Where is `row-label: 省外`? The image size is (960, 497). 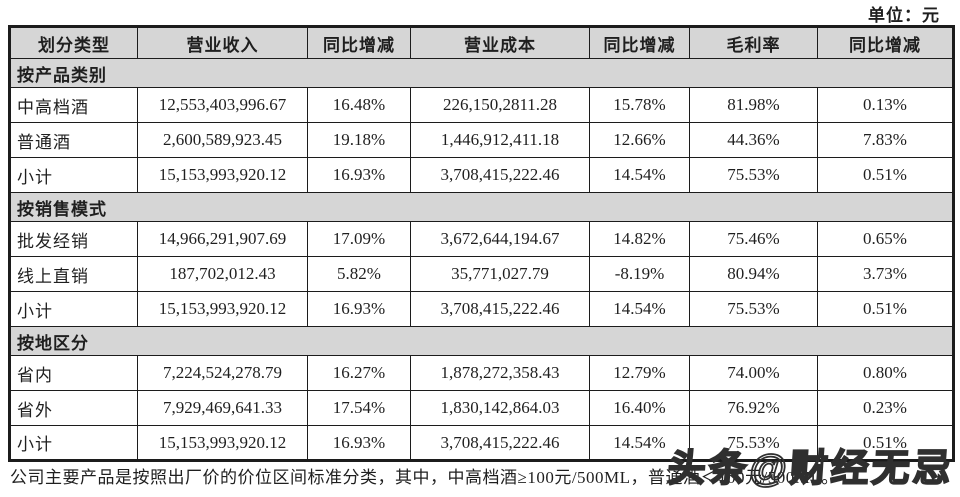
row-label: 省外 is located at coordinates (73, 408).